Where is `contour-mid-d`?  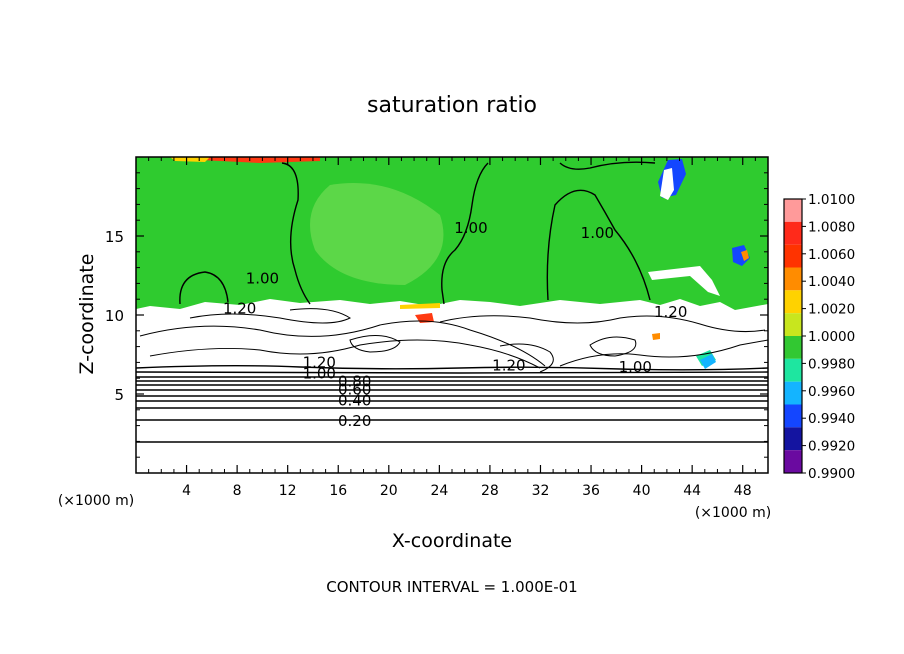
contour-mid-d is located at coordinates (602, 324).